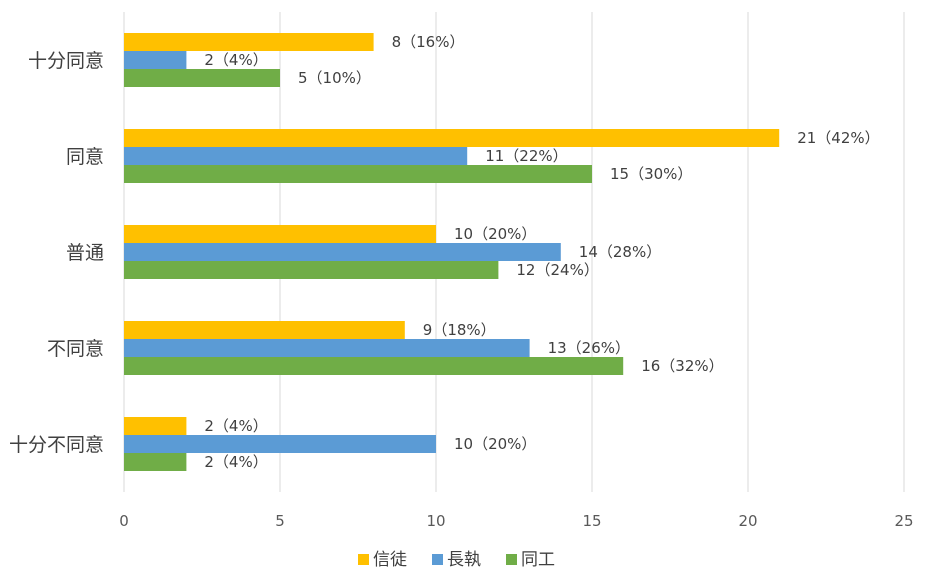 This screenshot has height=577, width=926. What do you see at coordinates (464, 560) in the screenshot?
I see `legend-label: 長執` at bounding box center [464, 560].